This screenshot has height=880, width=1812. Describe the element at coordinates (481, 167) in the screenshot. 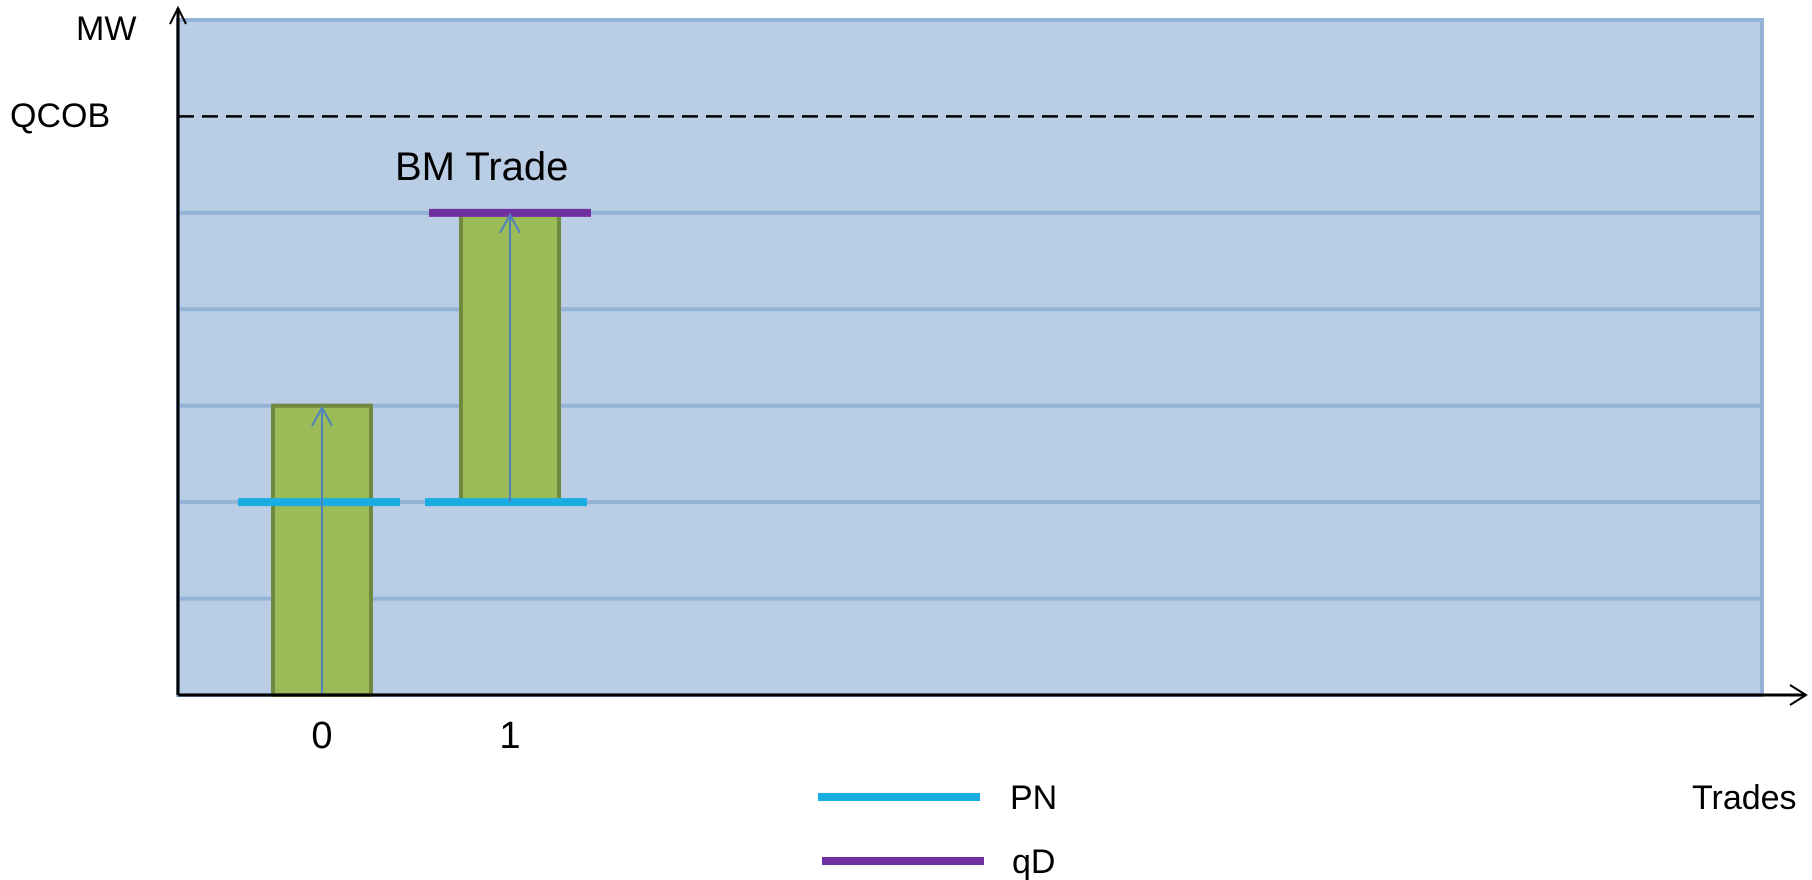

I see `bm-trade-label: BM Trade` at that location.